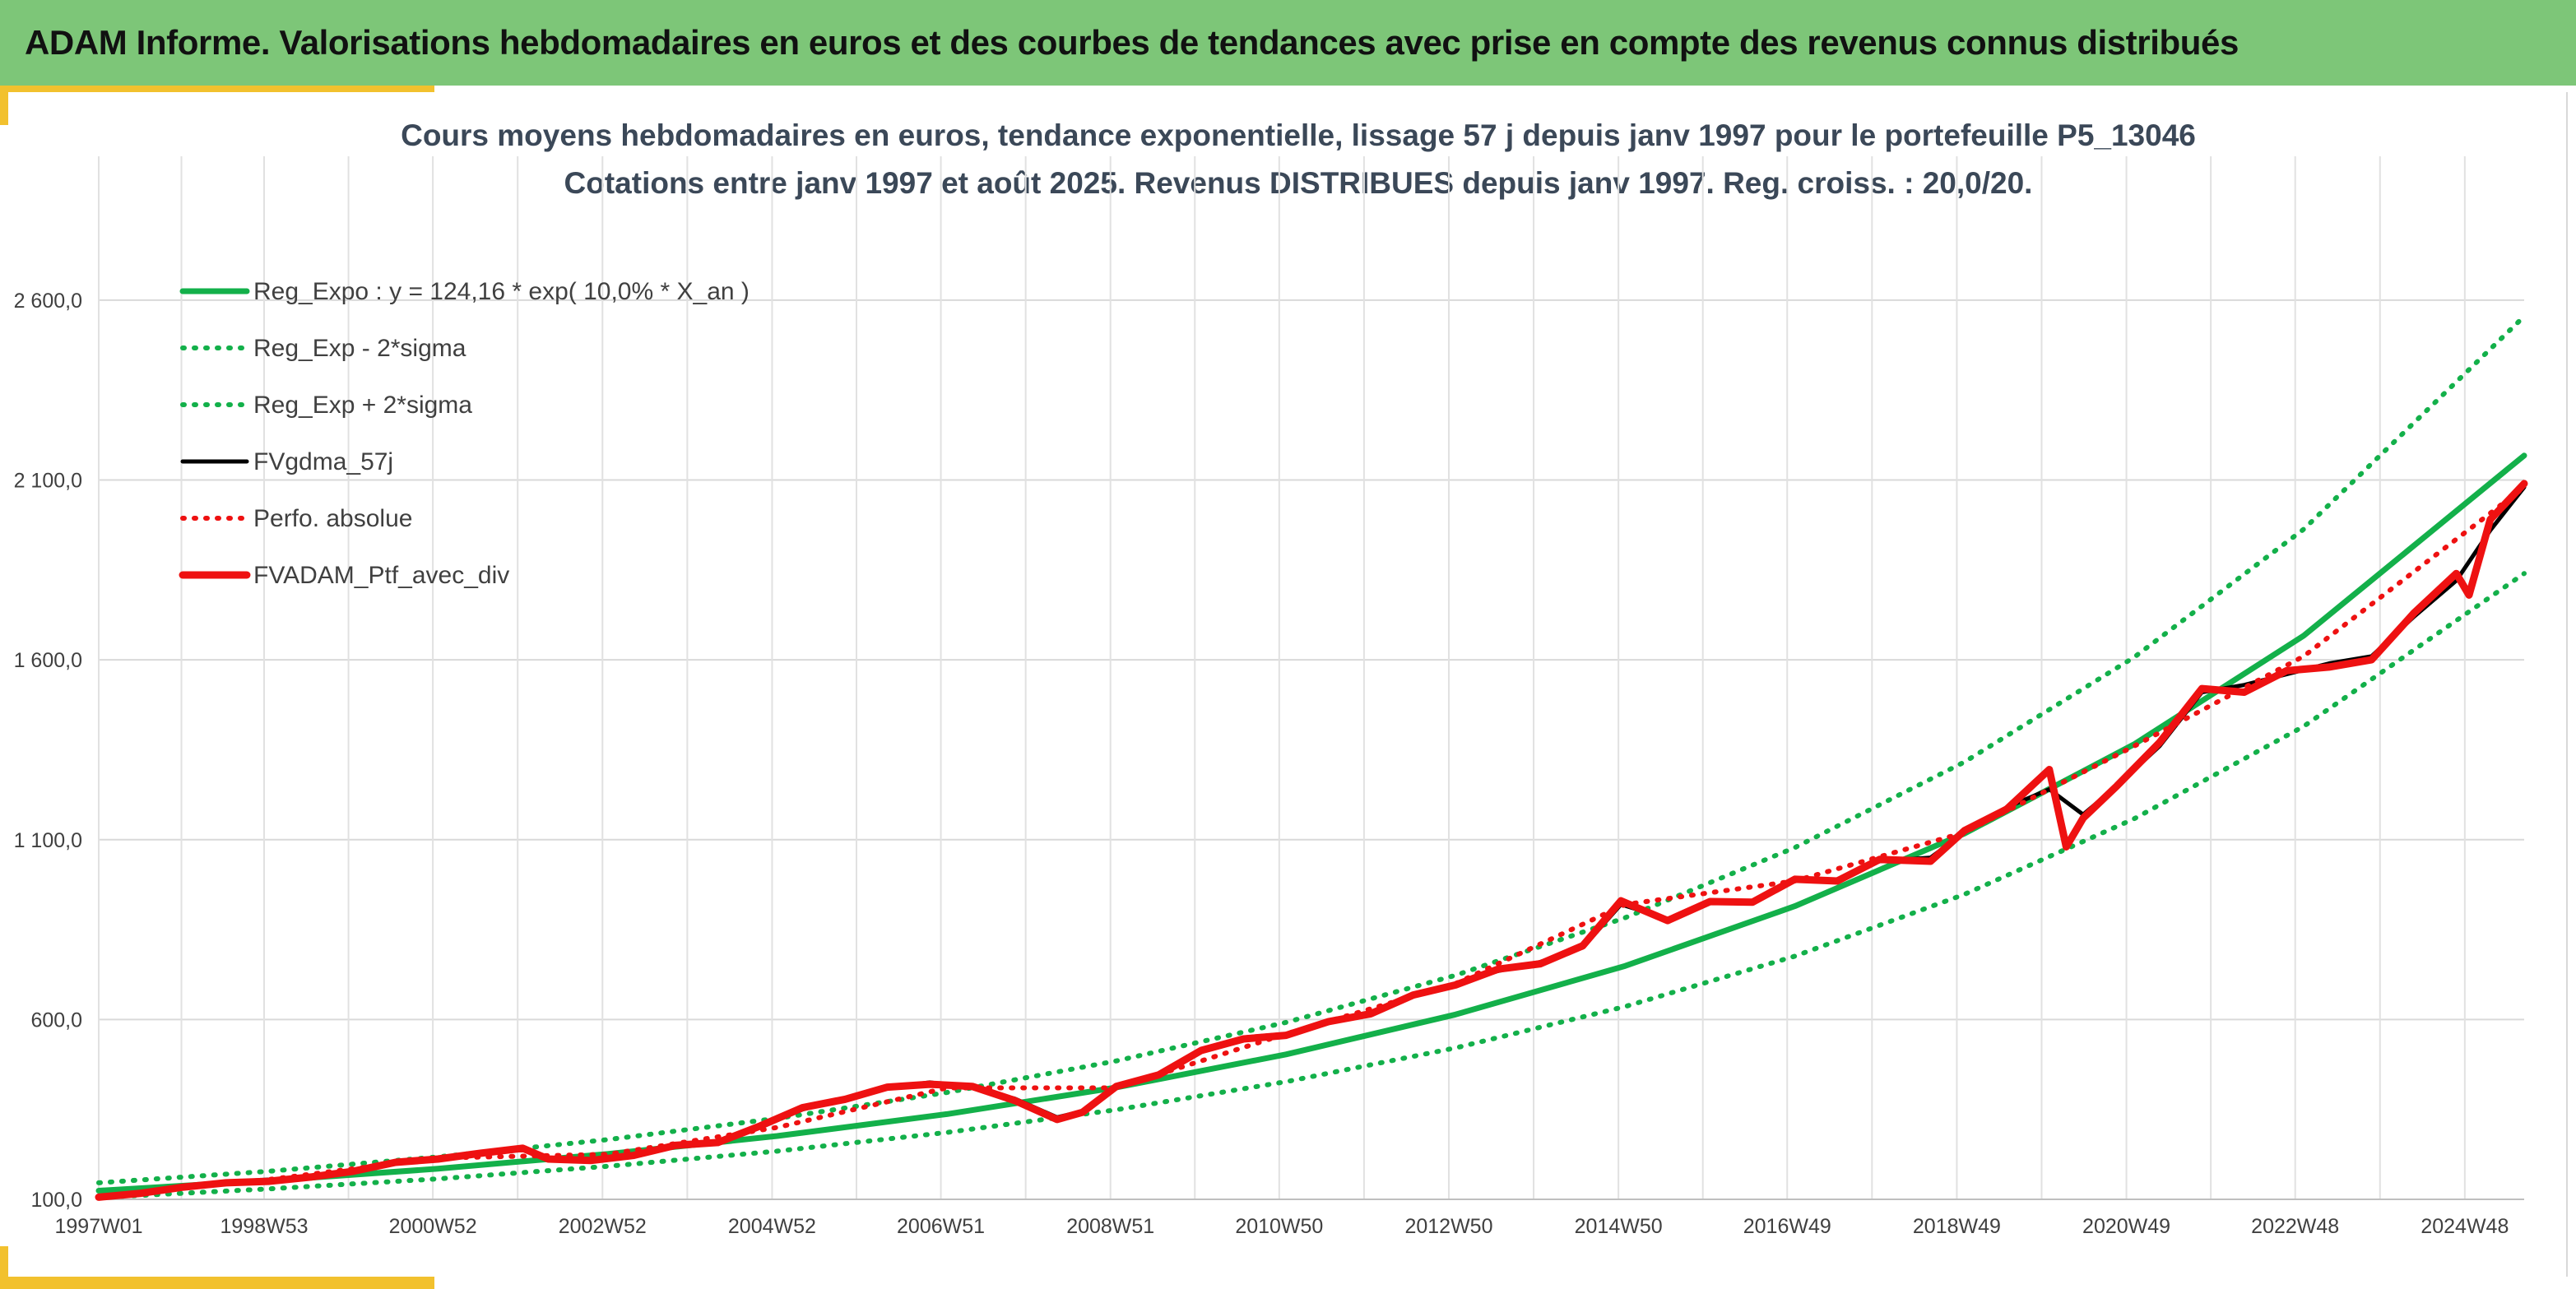 This screenshot has height=1289, width=2576. I want to click on x-tick-label: 1997W01, so click(98, 1226).